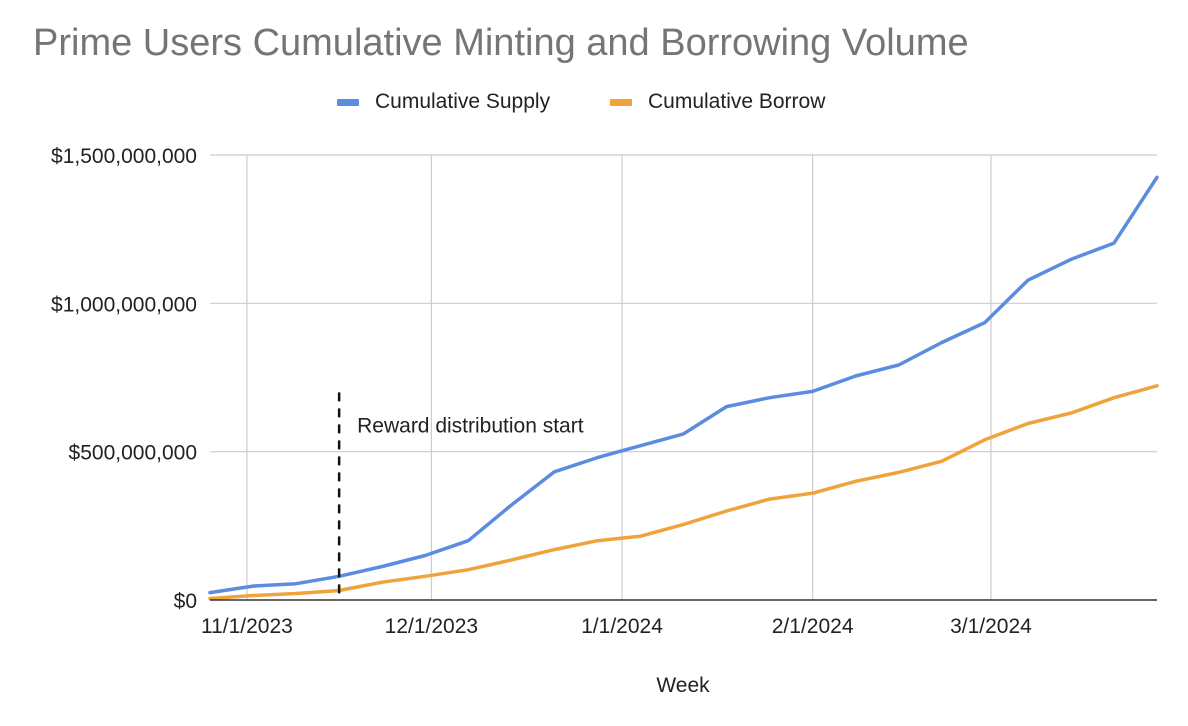 This screenshot has height=726, width=1188. I want to click on legend-swatch-borrow, so click(621, 102).